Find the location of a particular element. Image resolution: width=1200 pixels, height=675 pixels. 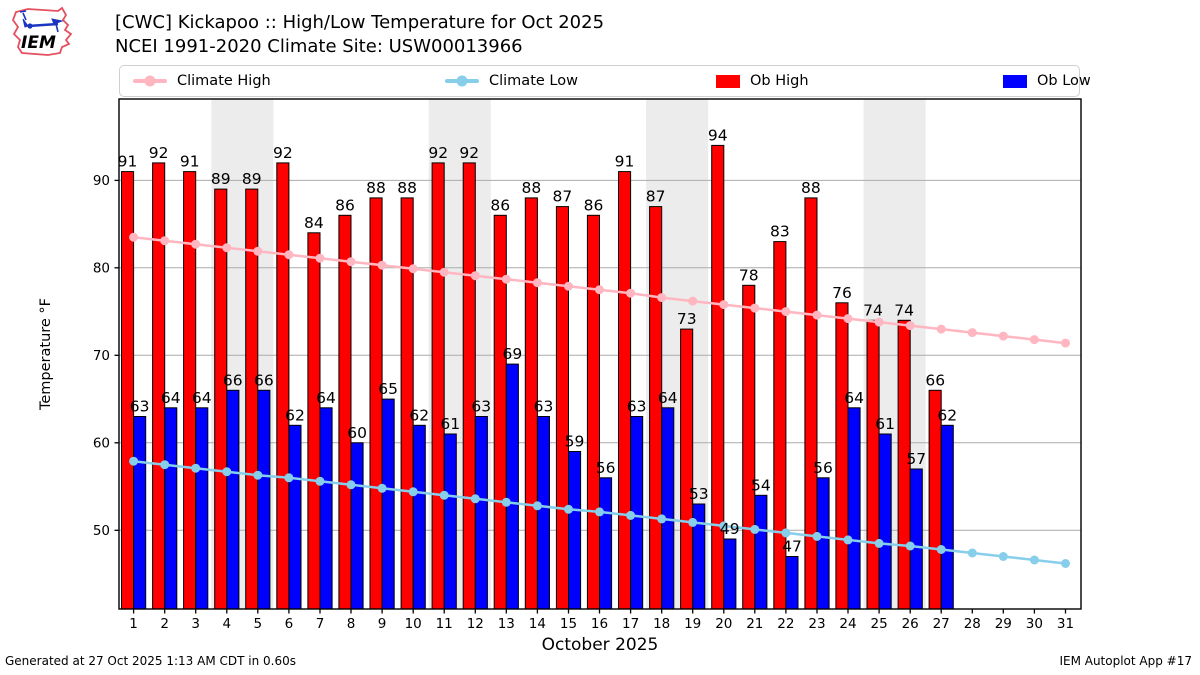

weather-vane-icon is located at coordinates (41, 21).